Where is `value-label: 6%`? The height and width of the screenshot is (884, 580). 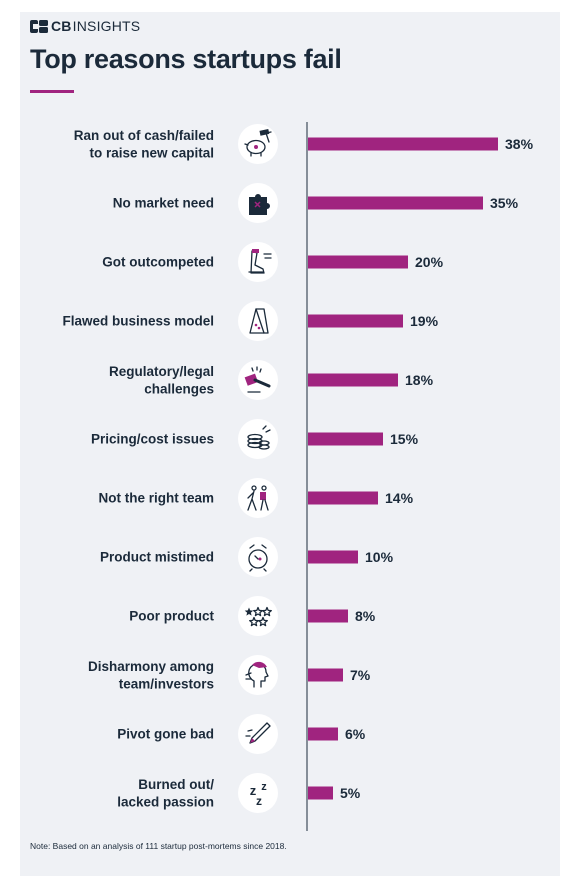 value-label: 6% is located at coordinates (355, 734).